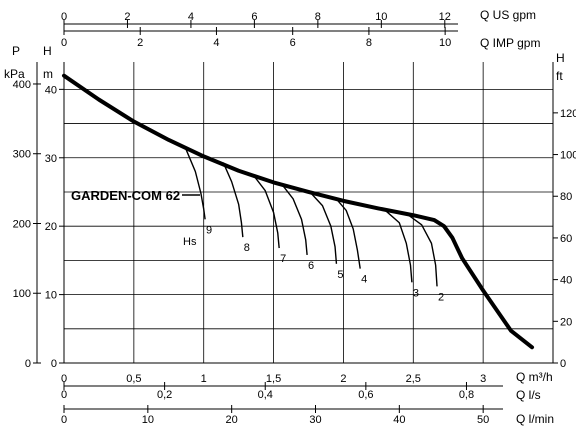 The width and height of the screenshot is (576, 431). I want to click on x-ls-tick-label: 0,6, so click(365, 395).